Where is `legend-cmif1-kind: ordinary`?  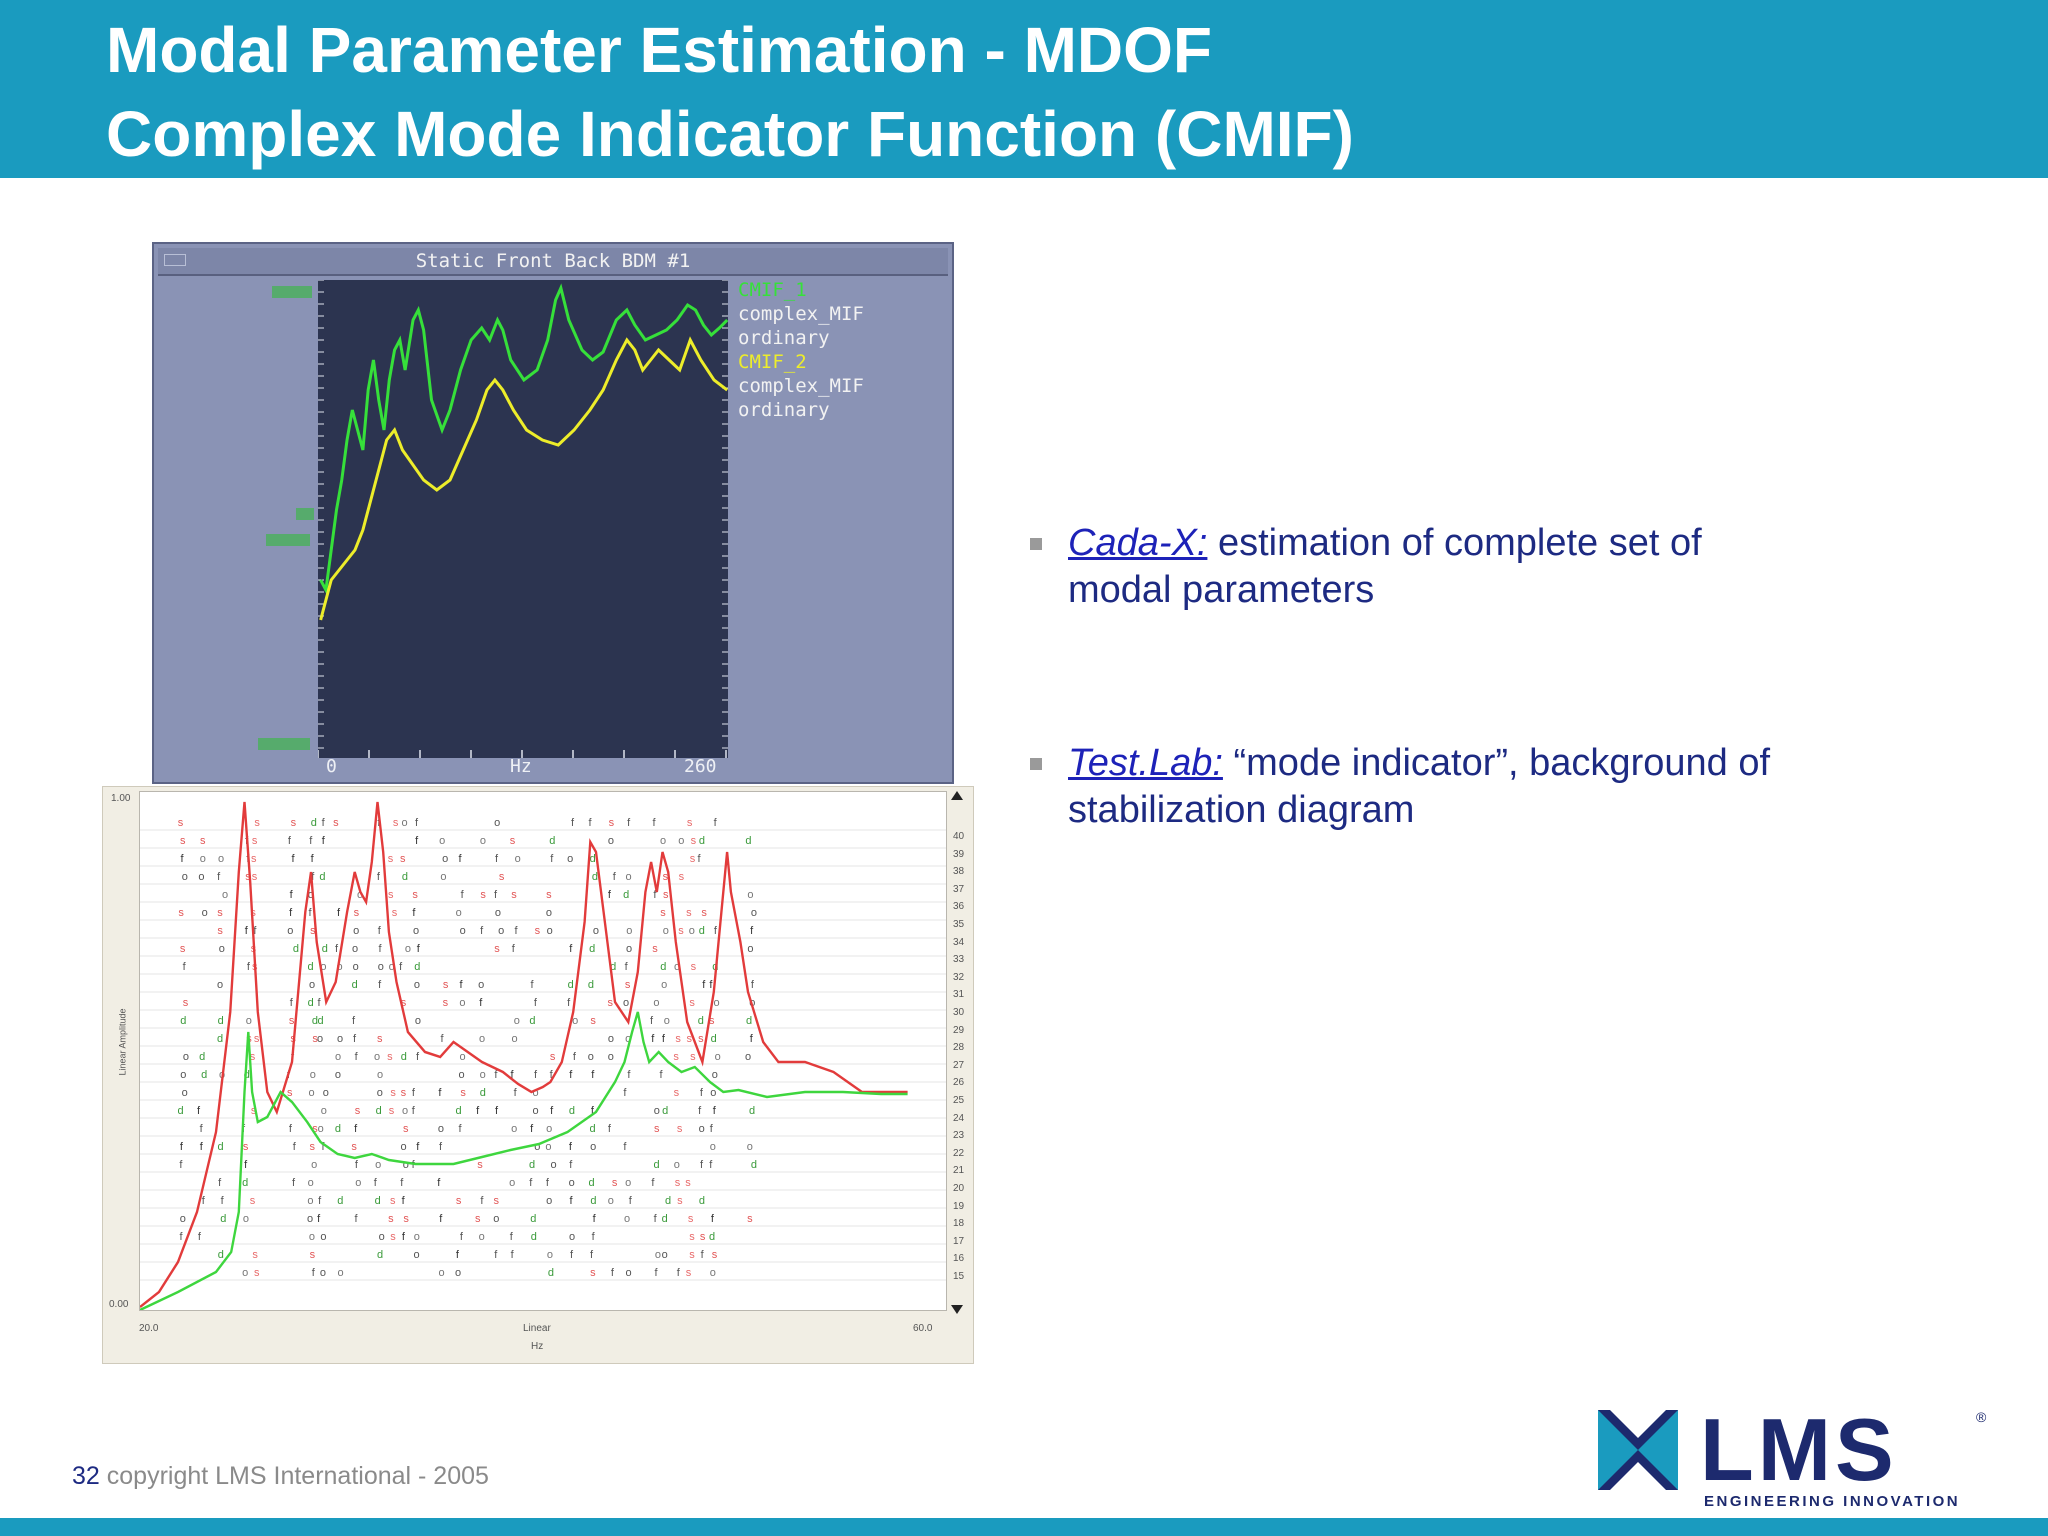
legend-cmif1-kind: ordinary is located at coordinates (784, 338).